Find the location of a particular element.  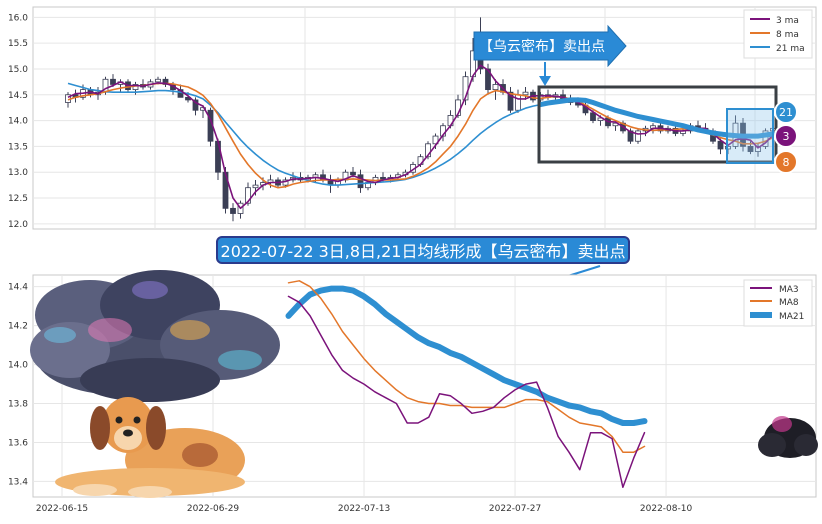

bottom-x-tick-label: 2022-06-15 is located at coordinates (62, 509).